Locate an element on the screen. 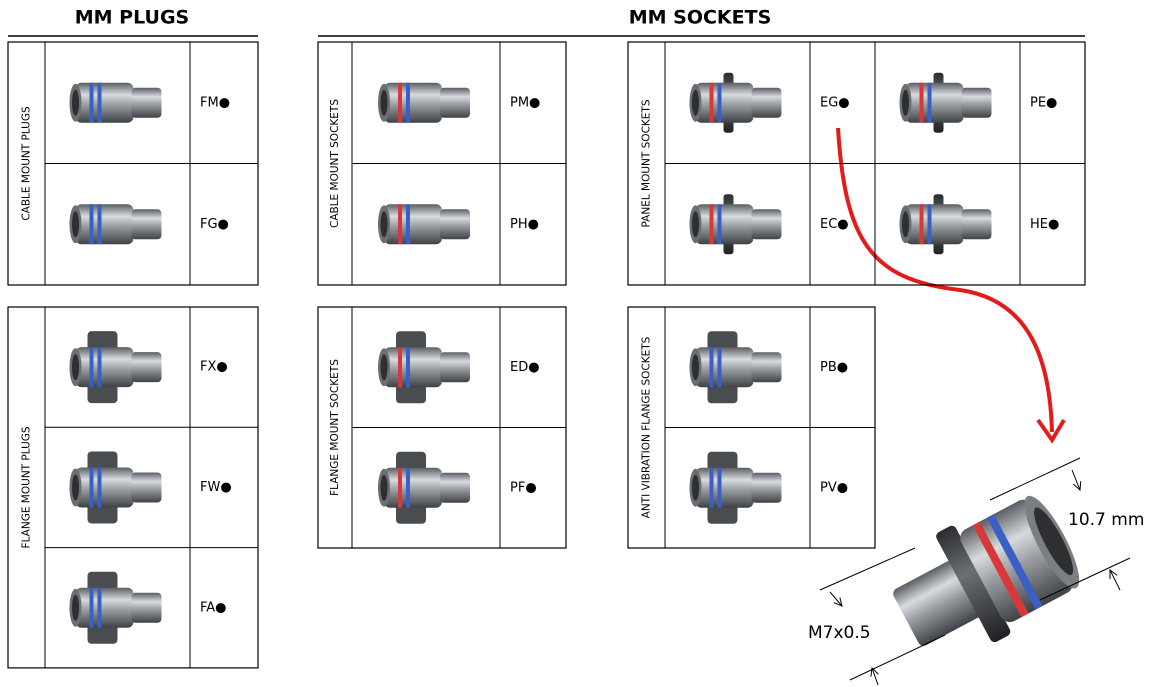  dimension-label: 10.7 mm is located at coordinates (1106, 520).